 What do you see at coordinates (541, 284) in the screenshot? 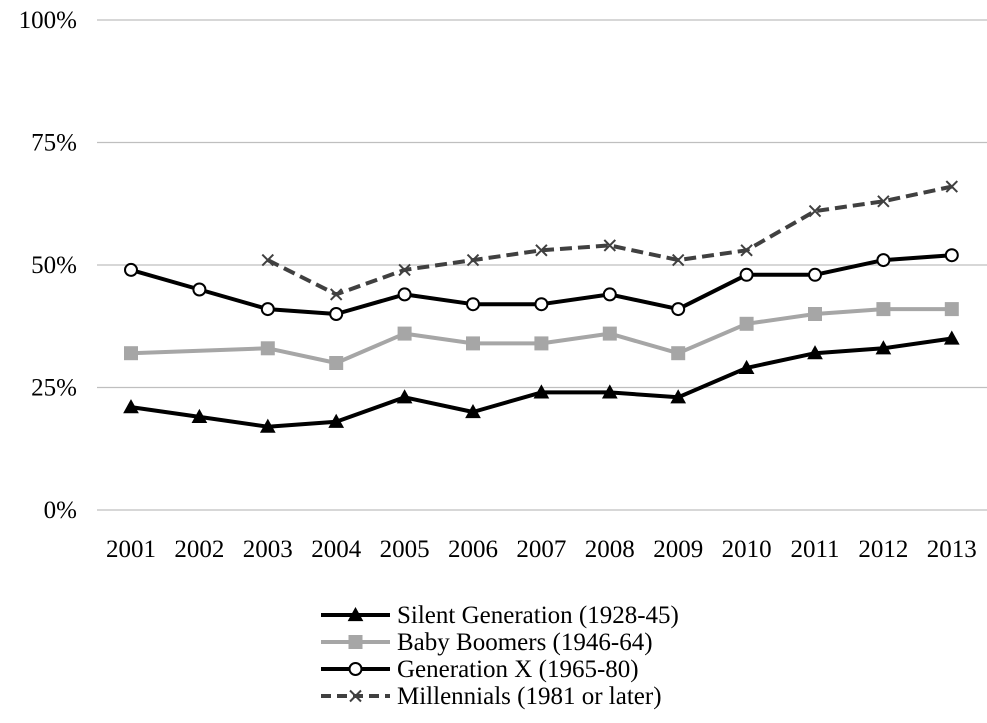
I see `generation-x-series` at bounding box center [541, 284].